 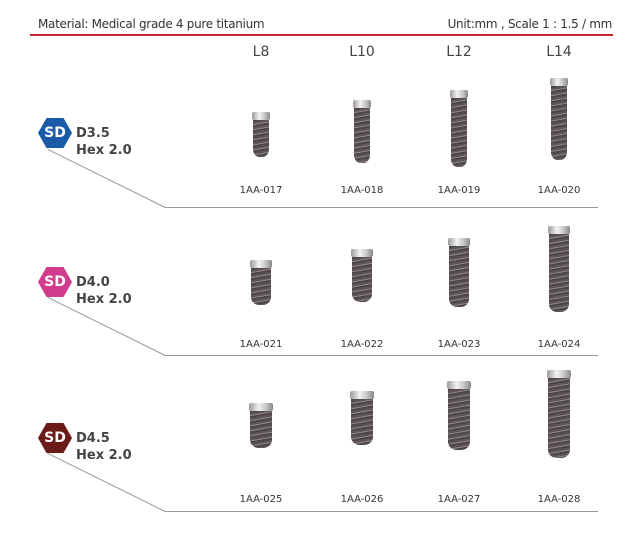 What do you see at coordinates (261, 52) in the screenshot?
I see `column-header-l8: L8` at bounding box center [261, 52].